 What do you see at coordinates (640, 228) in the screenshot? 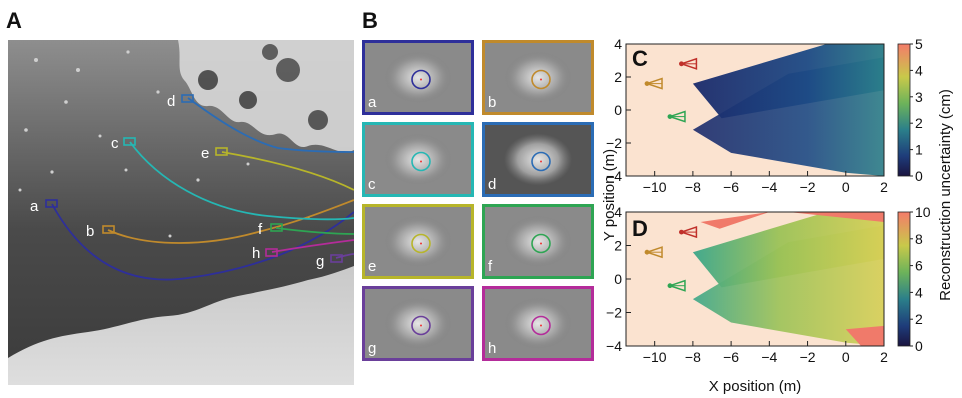
I see `panel-letter-d: D` at bounding box center [640, 228].